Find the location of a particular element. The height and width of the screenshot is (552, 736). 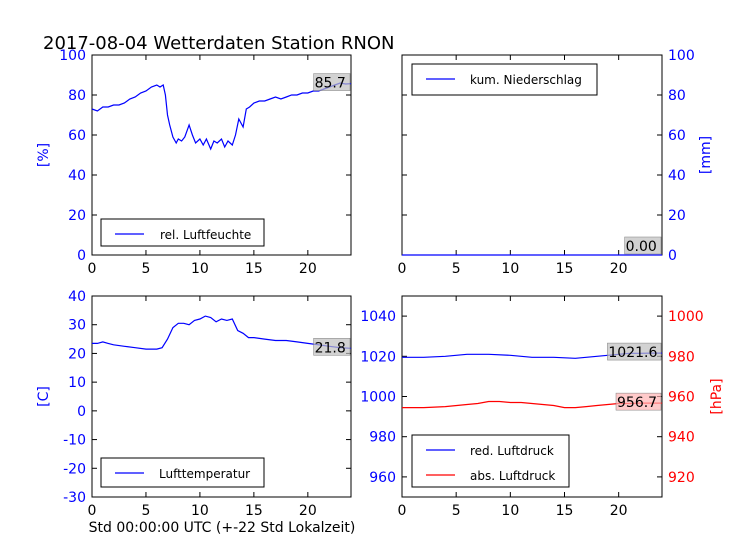

y-axis-label: [C] is located at coordinates (44, 396).